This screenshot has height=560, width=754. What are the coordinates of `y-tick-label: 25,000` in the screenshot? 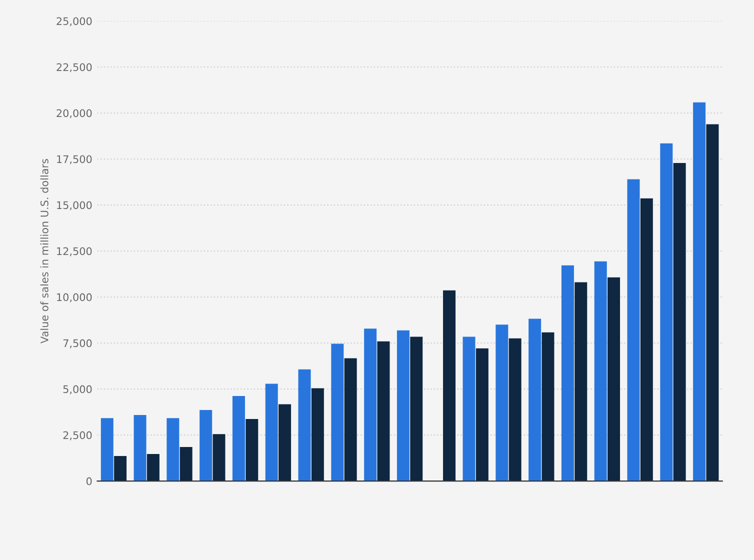 It's located at (74, 21).